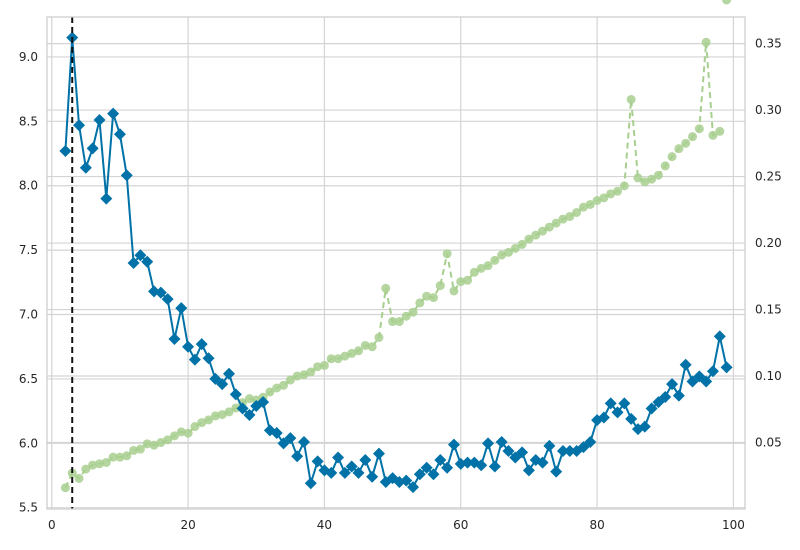 The image size is (800, 550). I want to click on y-tick-label: 8.0, so click(28, 186).